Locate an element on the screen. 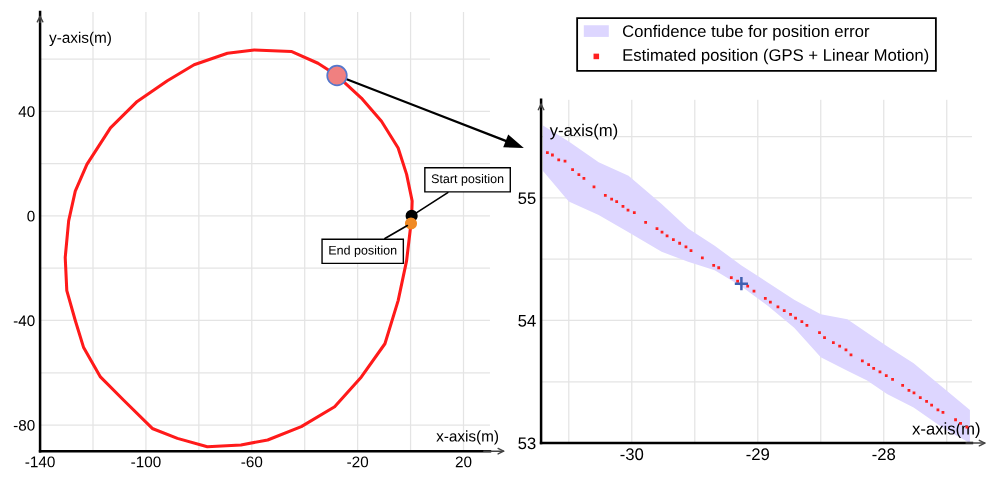 The width and height of the screenshot is (1002, 480). y-tick-label: 53 is located at coordinates (527, 443).